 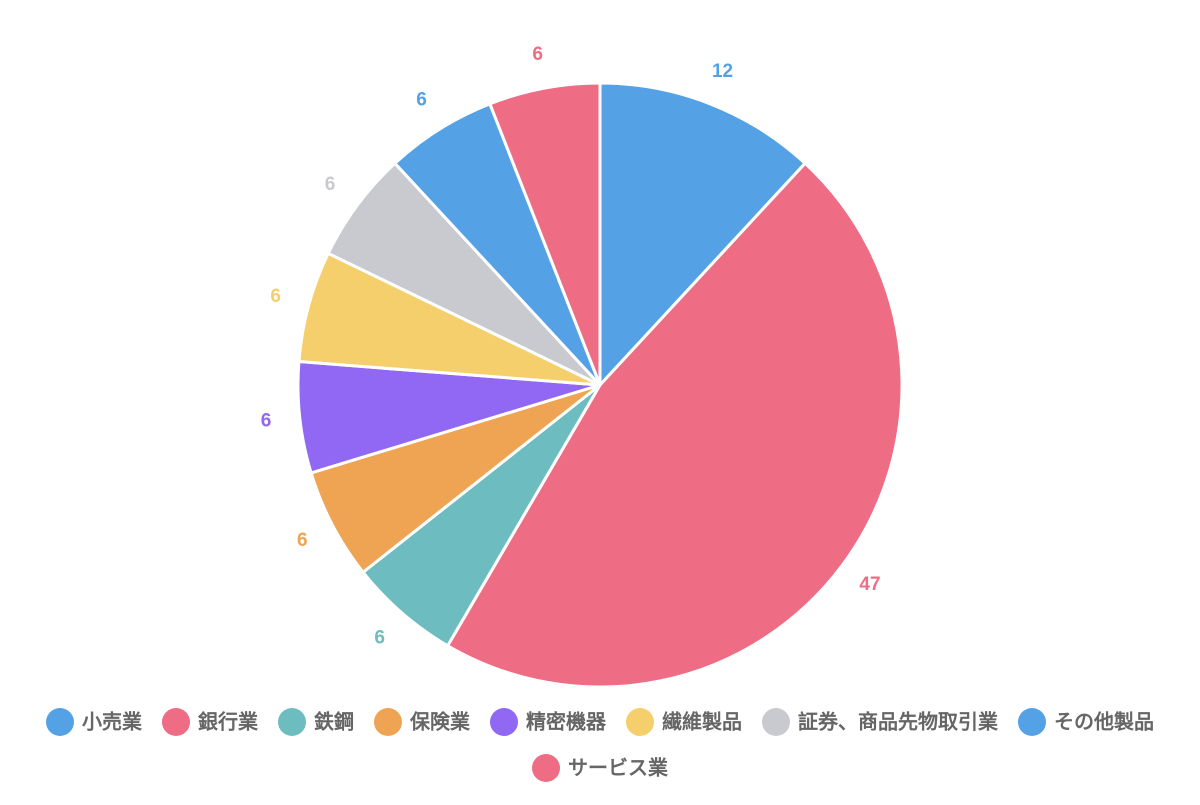 What do you see at coordinates (112, 721) in the screenshot?
I see `legend-label: 小売業` at bounding box center [112, 721].